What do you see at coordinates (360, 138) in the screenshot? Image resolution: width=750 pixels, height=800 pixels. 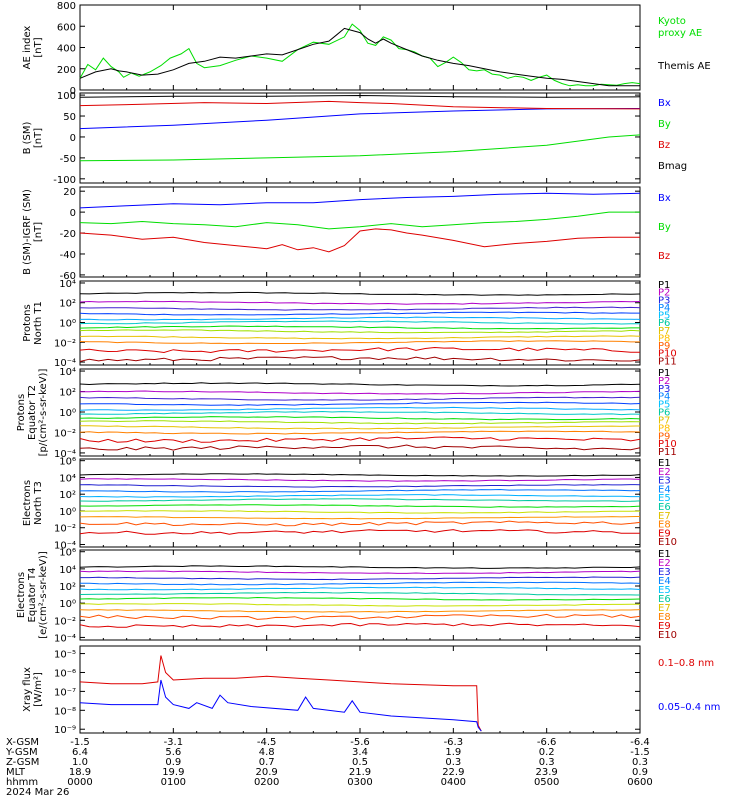 I see `panel-frame` at bounding box center [360, 138].